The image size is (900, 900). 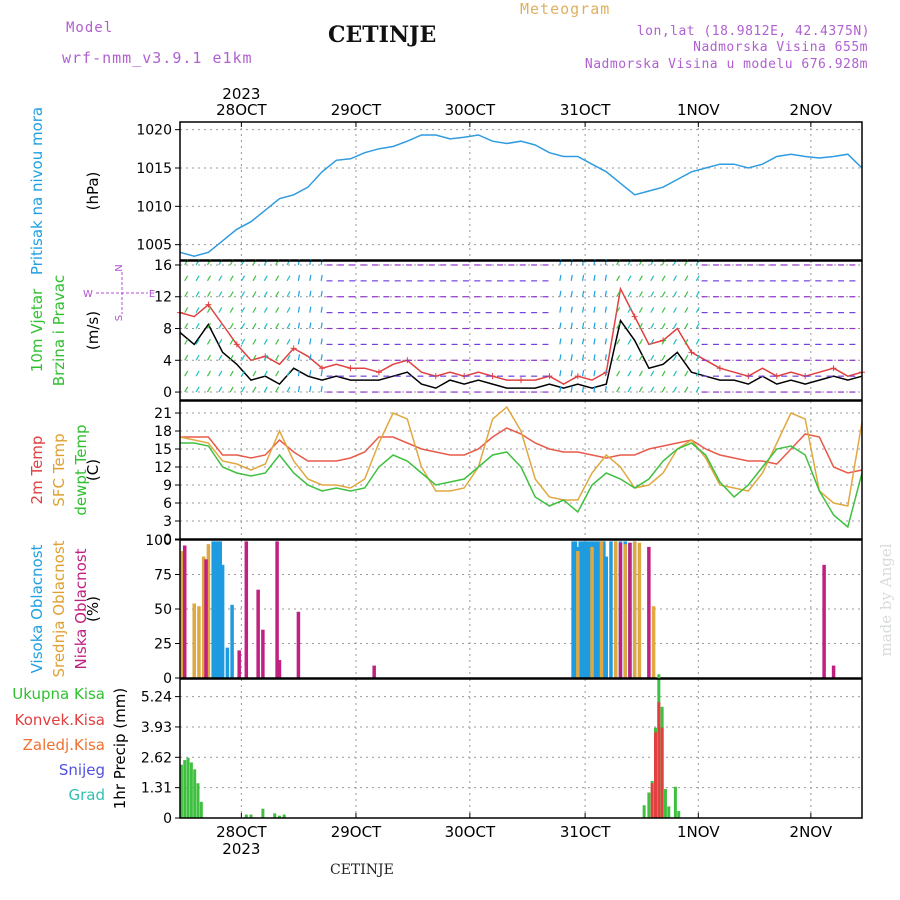 I want to click on y-tick-label: 3.93, so click(x=156, y=728).